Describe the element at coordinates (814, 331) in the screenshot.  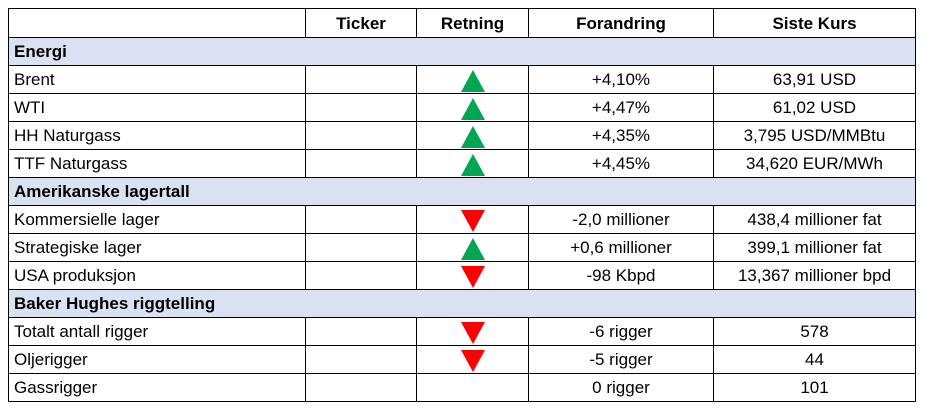
I see `row-last-price: 578` at that location.